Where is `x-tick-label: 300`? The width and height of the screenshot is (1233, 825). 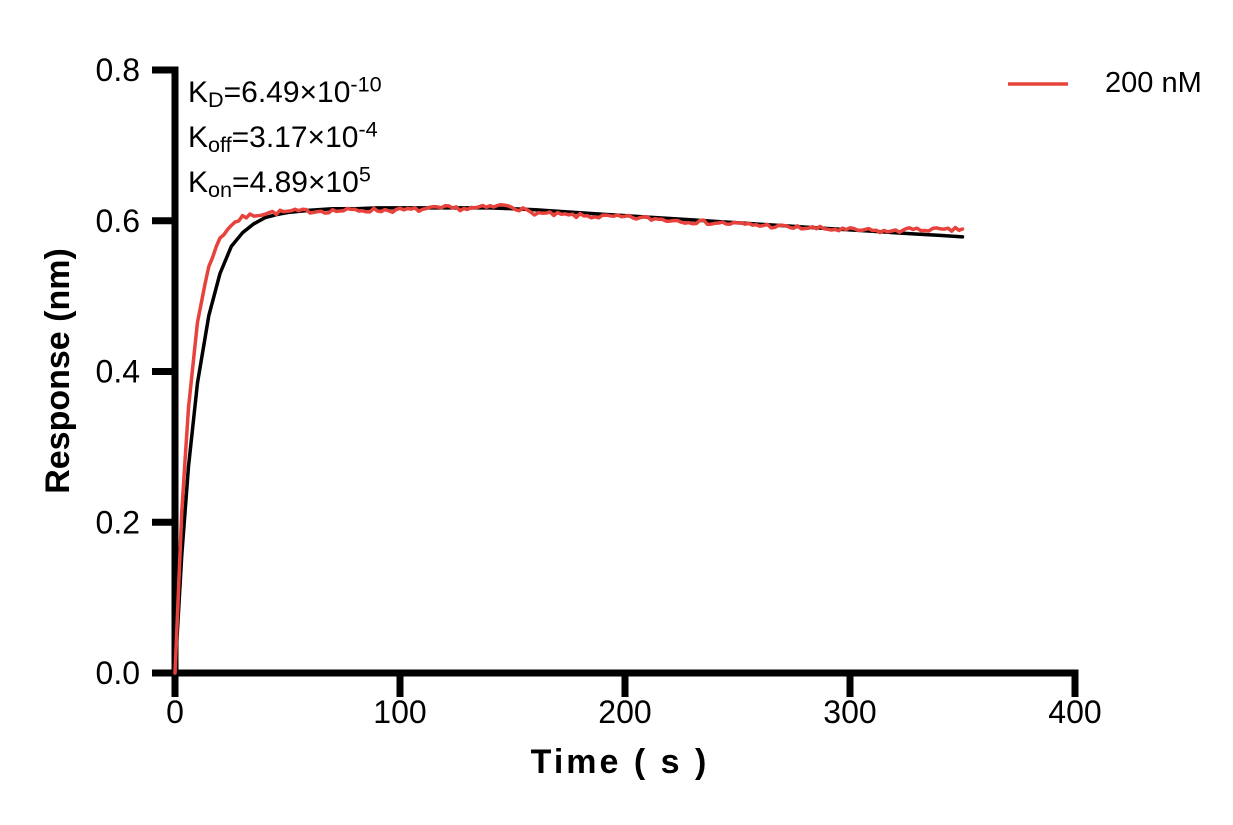
x-tick-label: 300 is located at coordinates (849, 712).